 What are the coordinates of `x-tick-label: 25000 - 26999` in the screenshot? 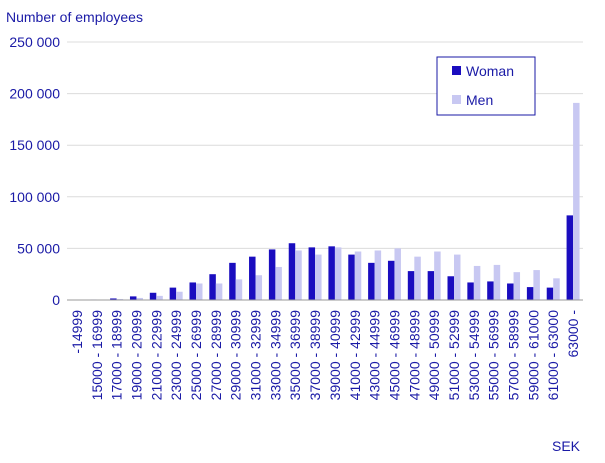 It's located at (196, 355).